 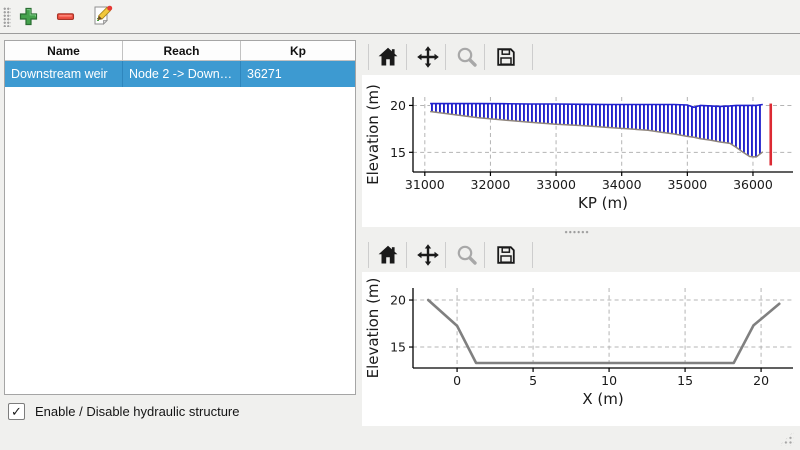 I want to click on add-structure-button, so click(x=28, y=16).